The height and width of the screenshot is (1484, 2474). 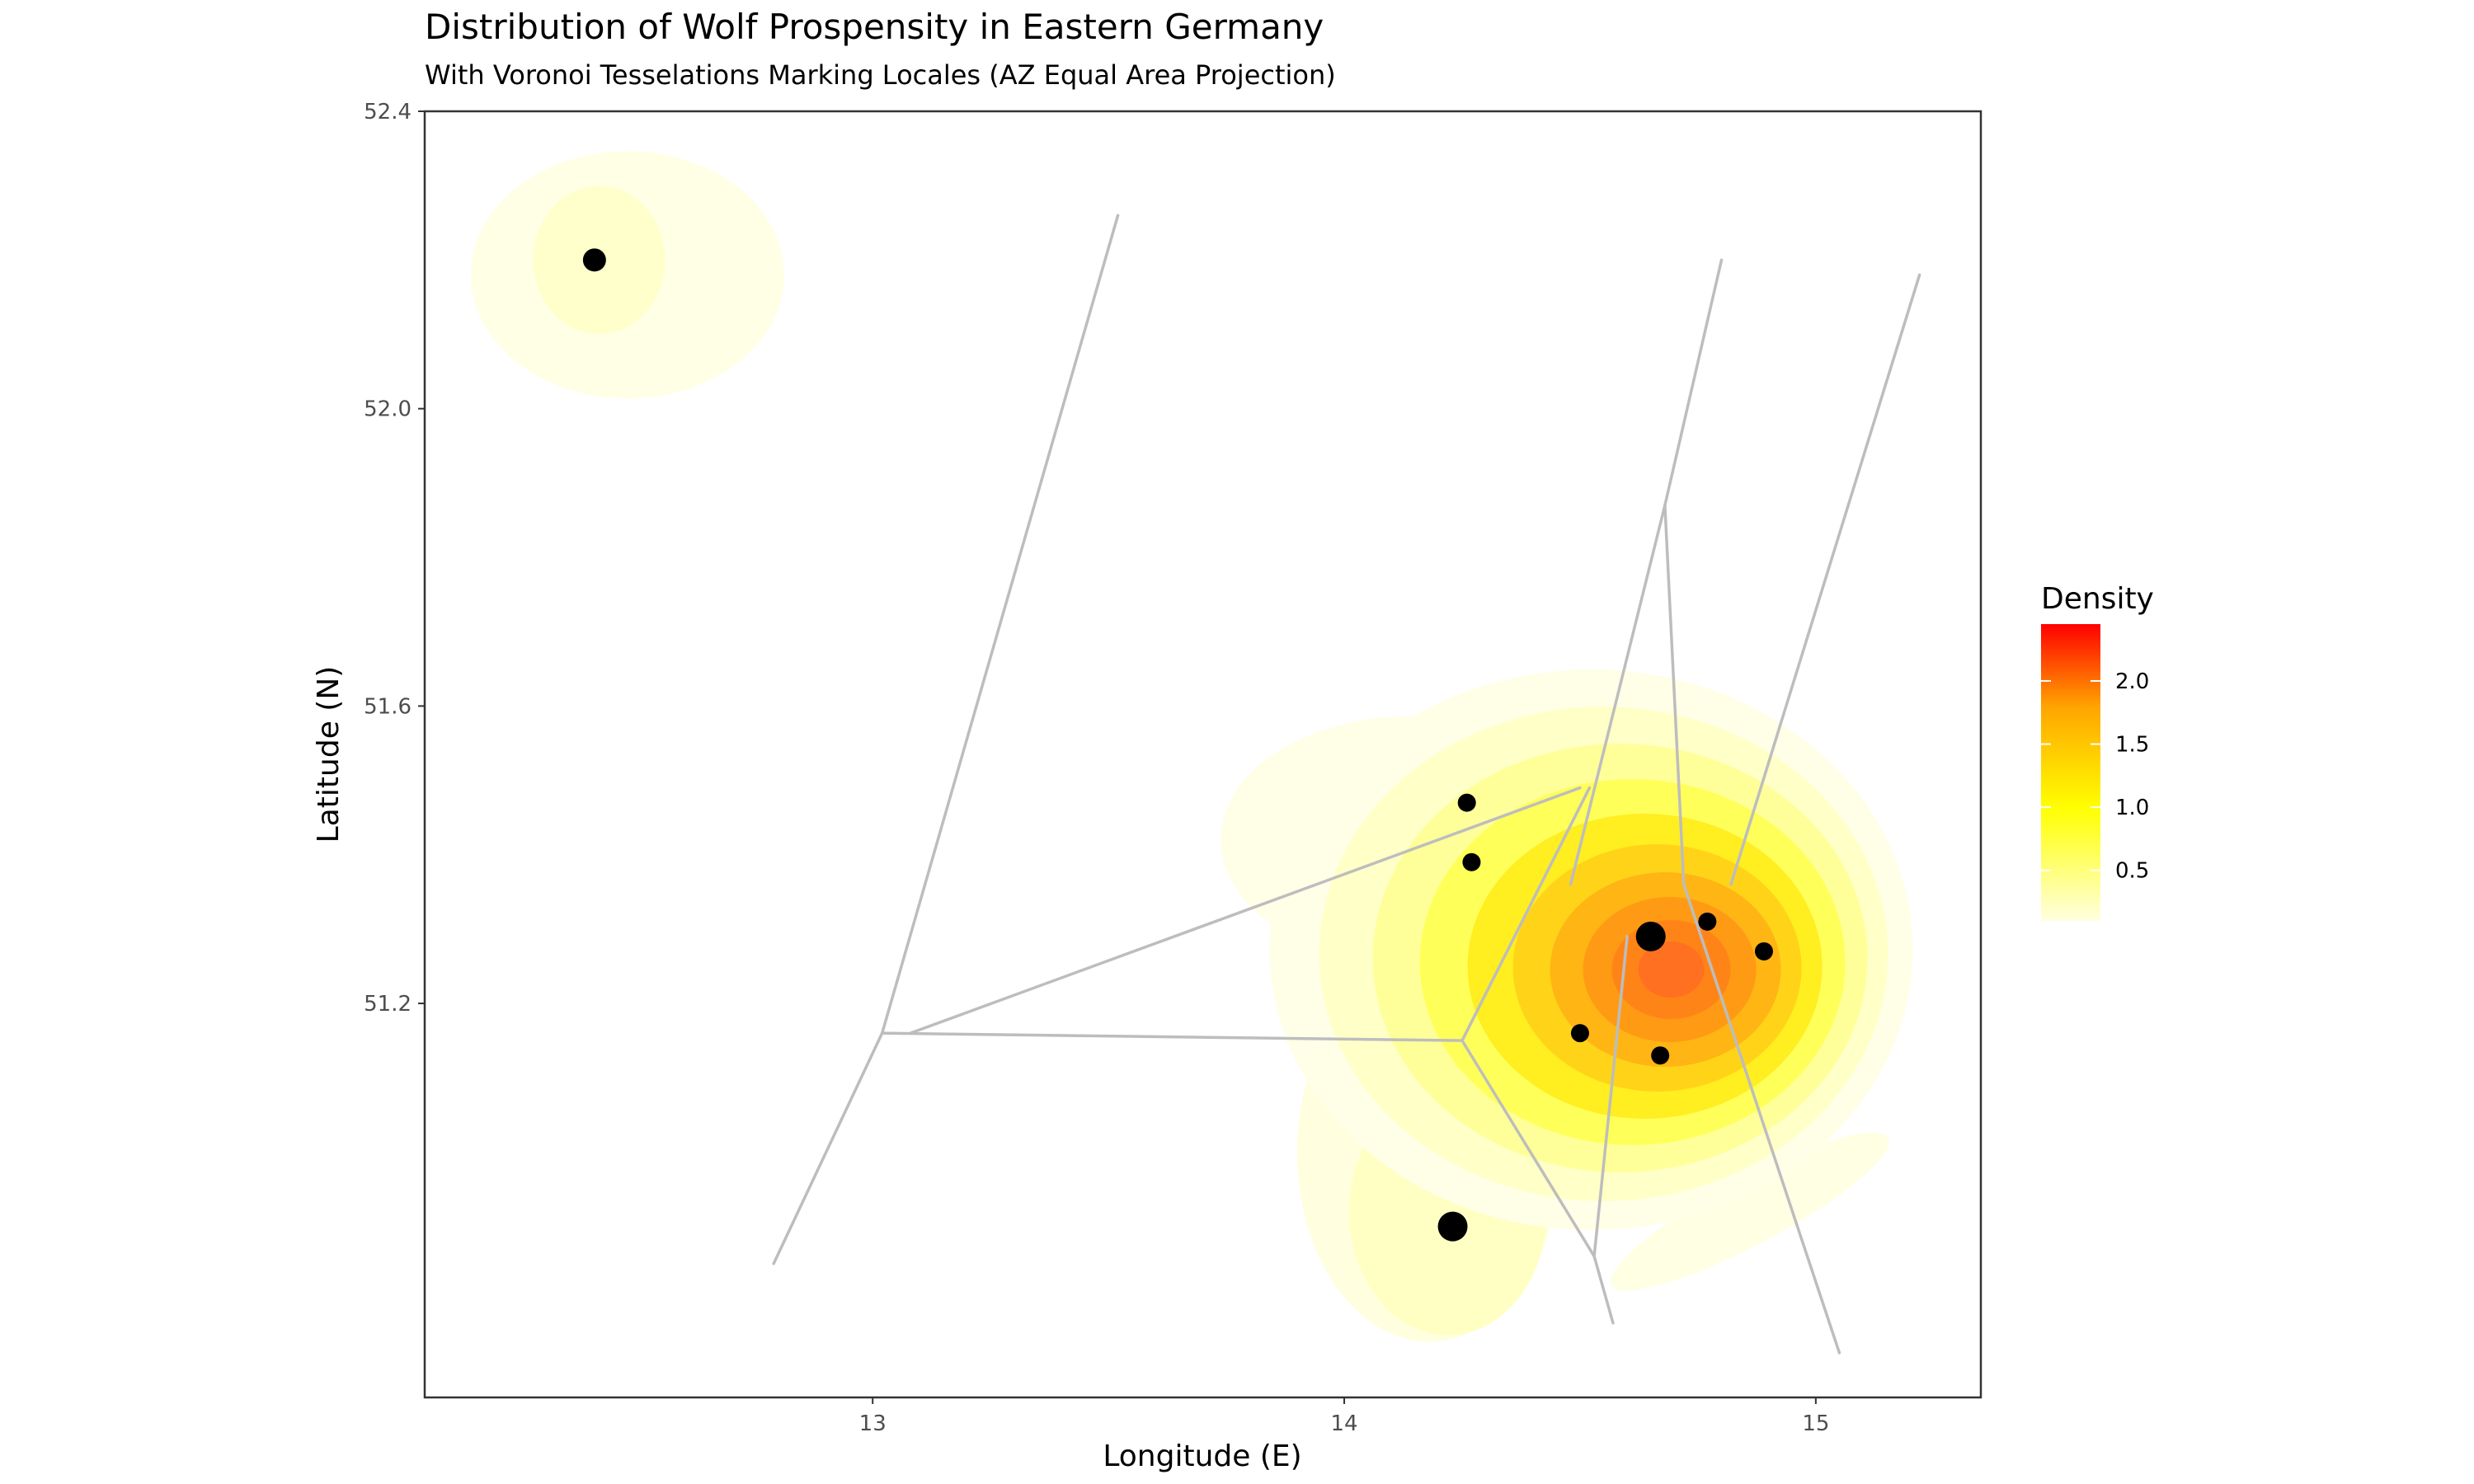 What do you see at coordinates (388, 1004) in the screenshot?
I see `y-tick-label: 51.2` at bounding box center [388, 1004].